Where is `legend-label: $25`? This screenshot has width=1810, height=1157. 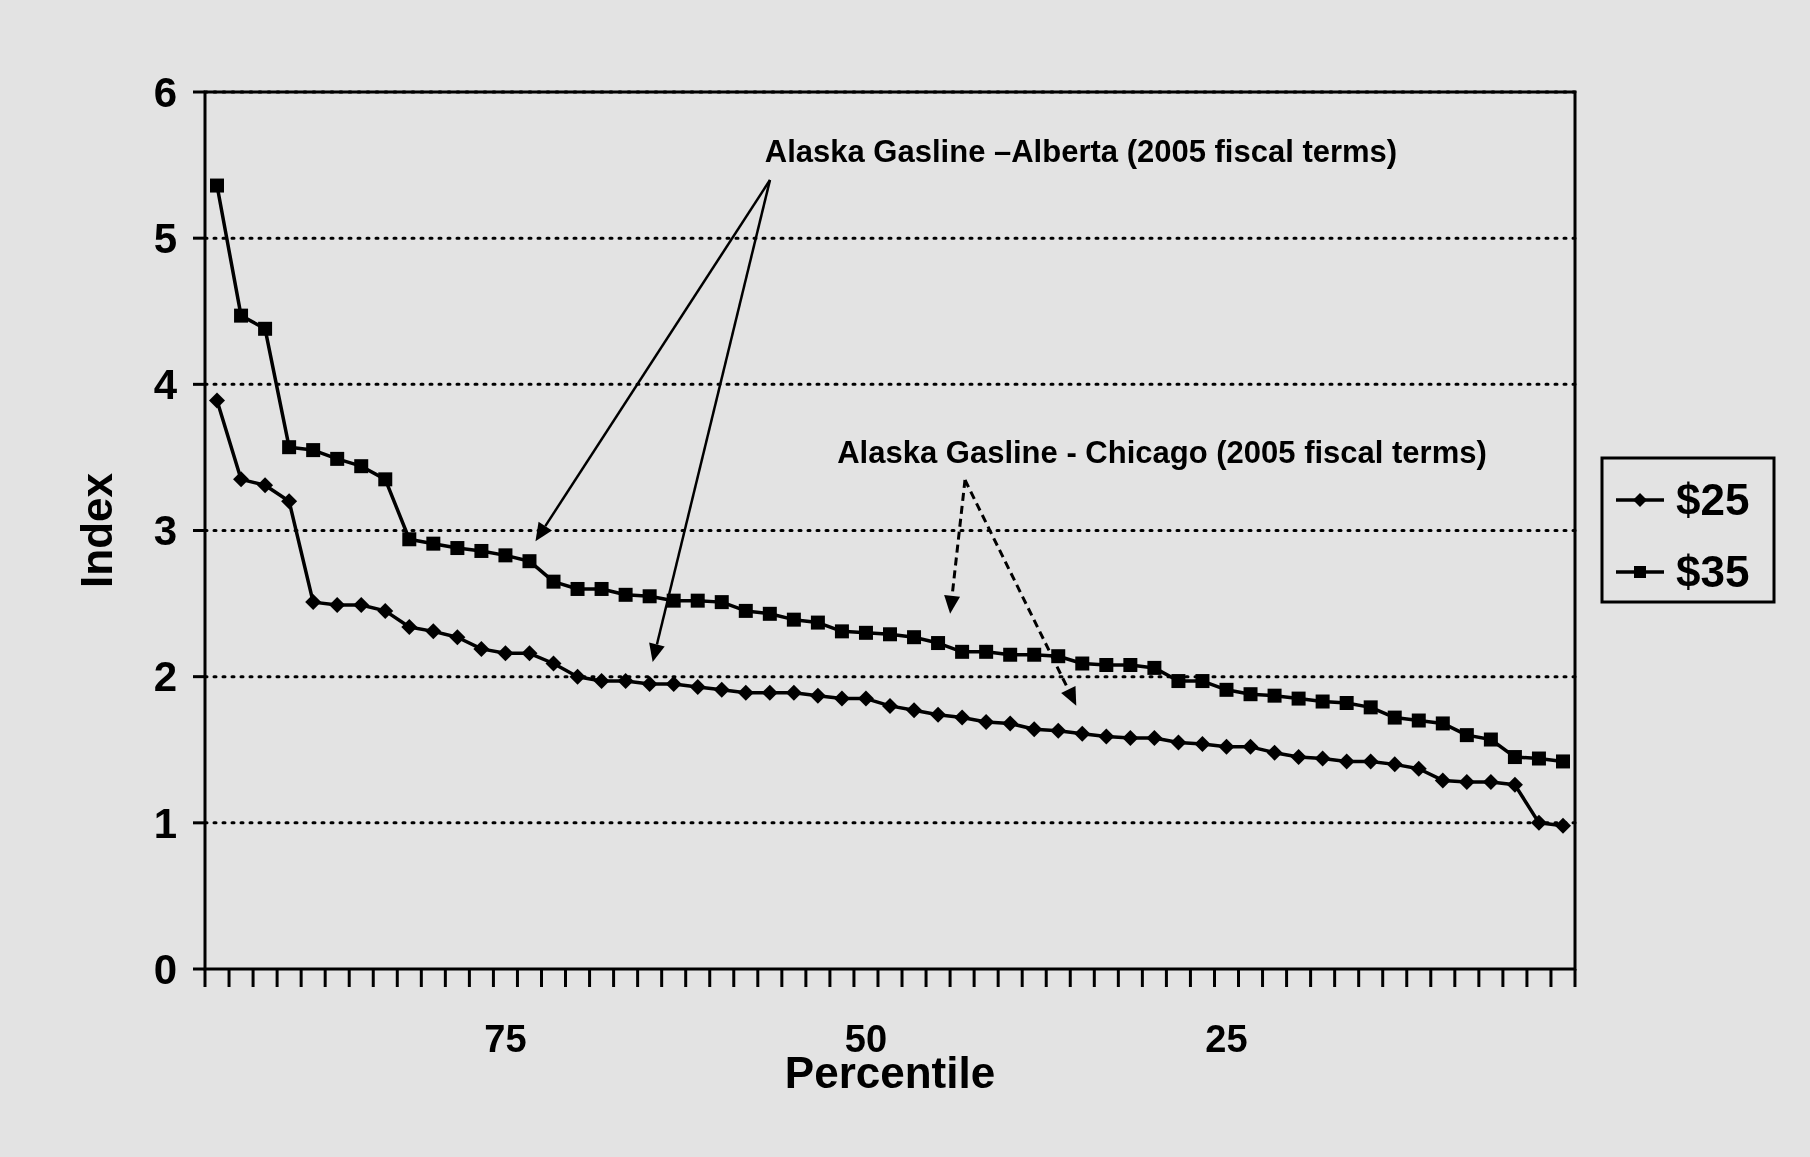 legend-label: $25 is located at coordinates (1713, 500).